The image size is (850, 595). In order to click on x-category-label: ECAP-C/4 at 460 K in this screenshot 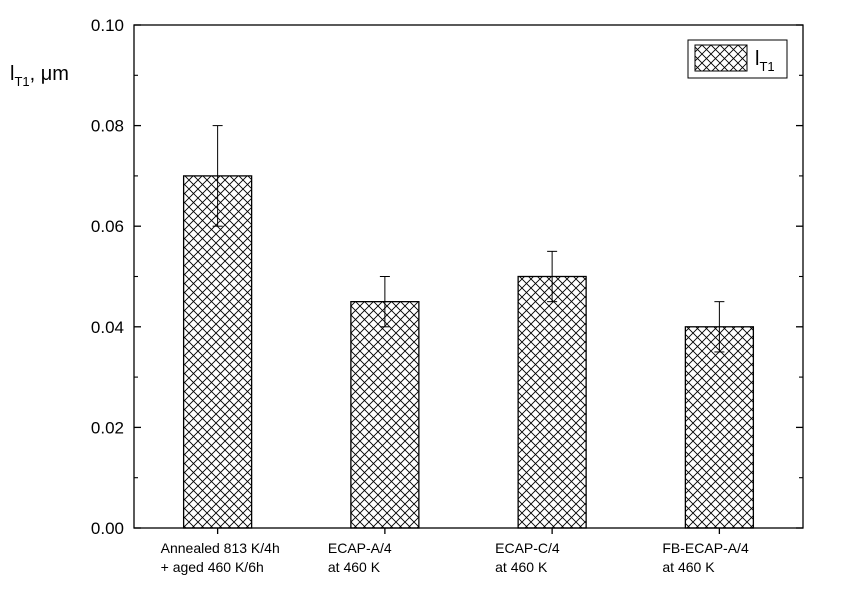, I will do `click(527, 557)`.